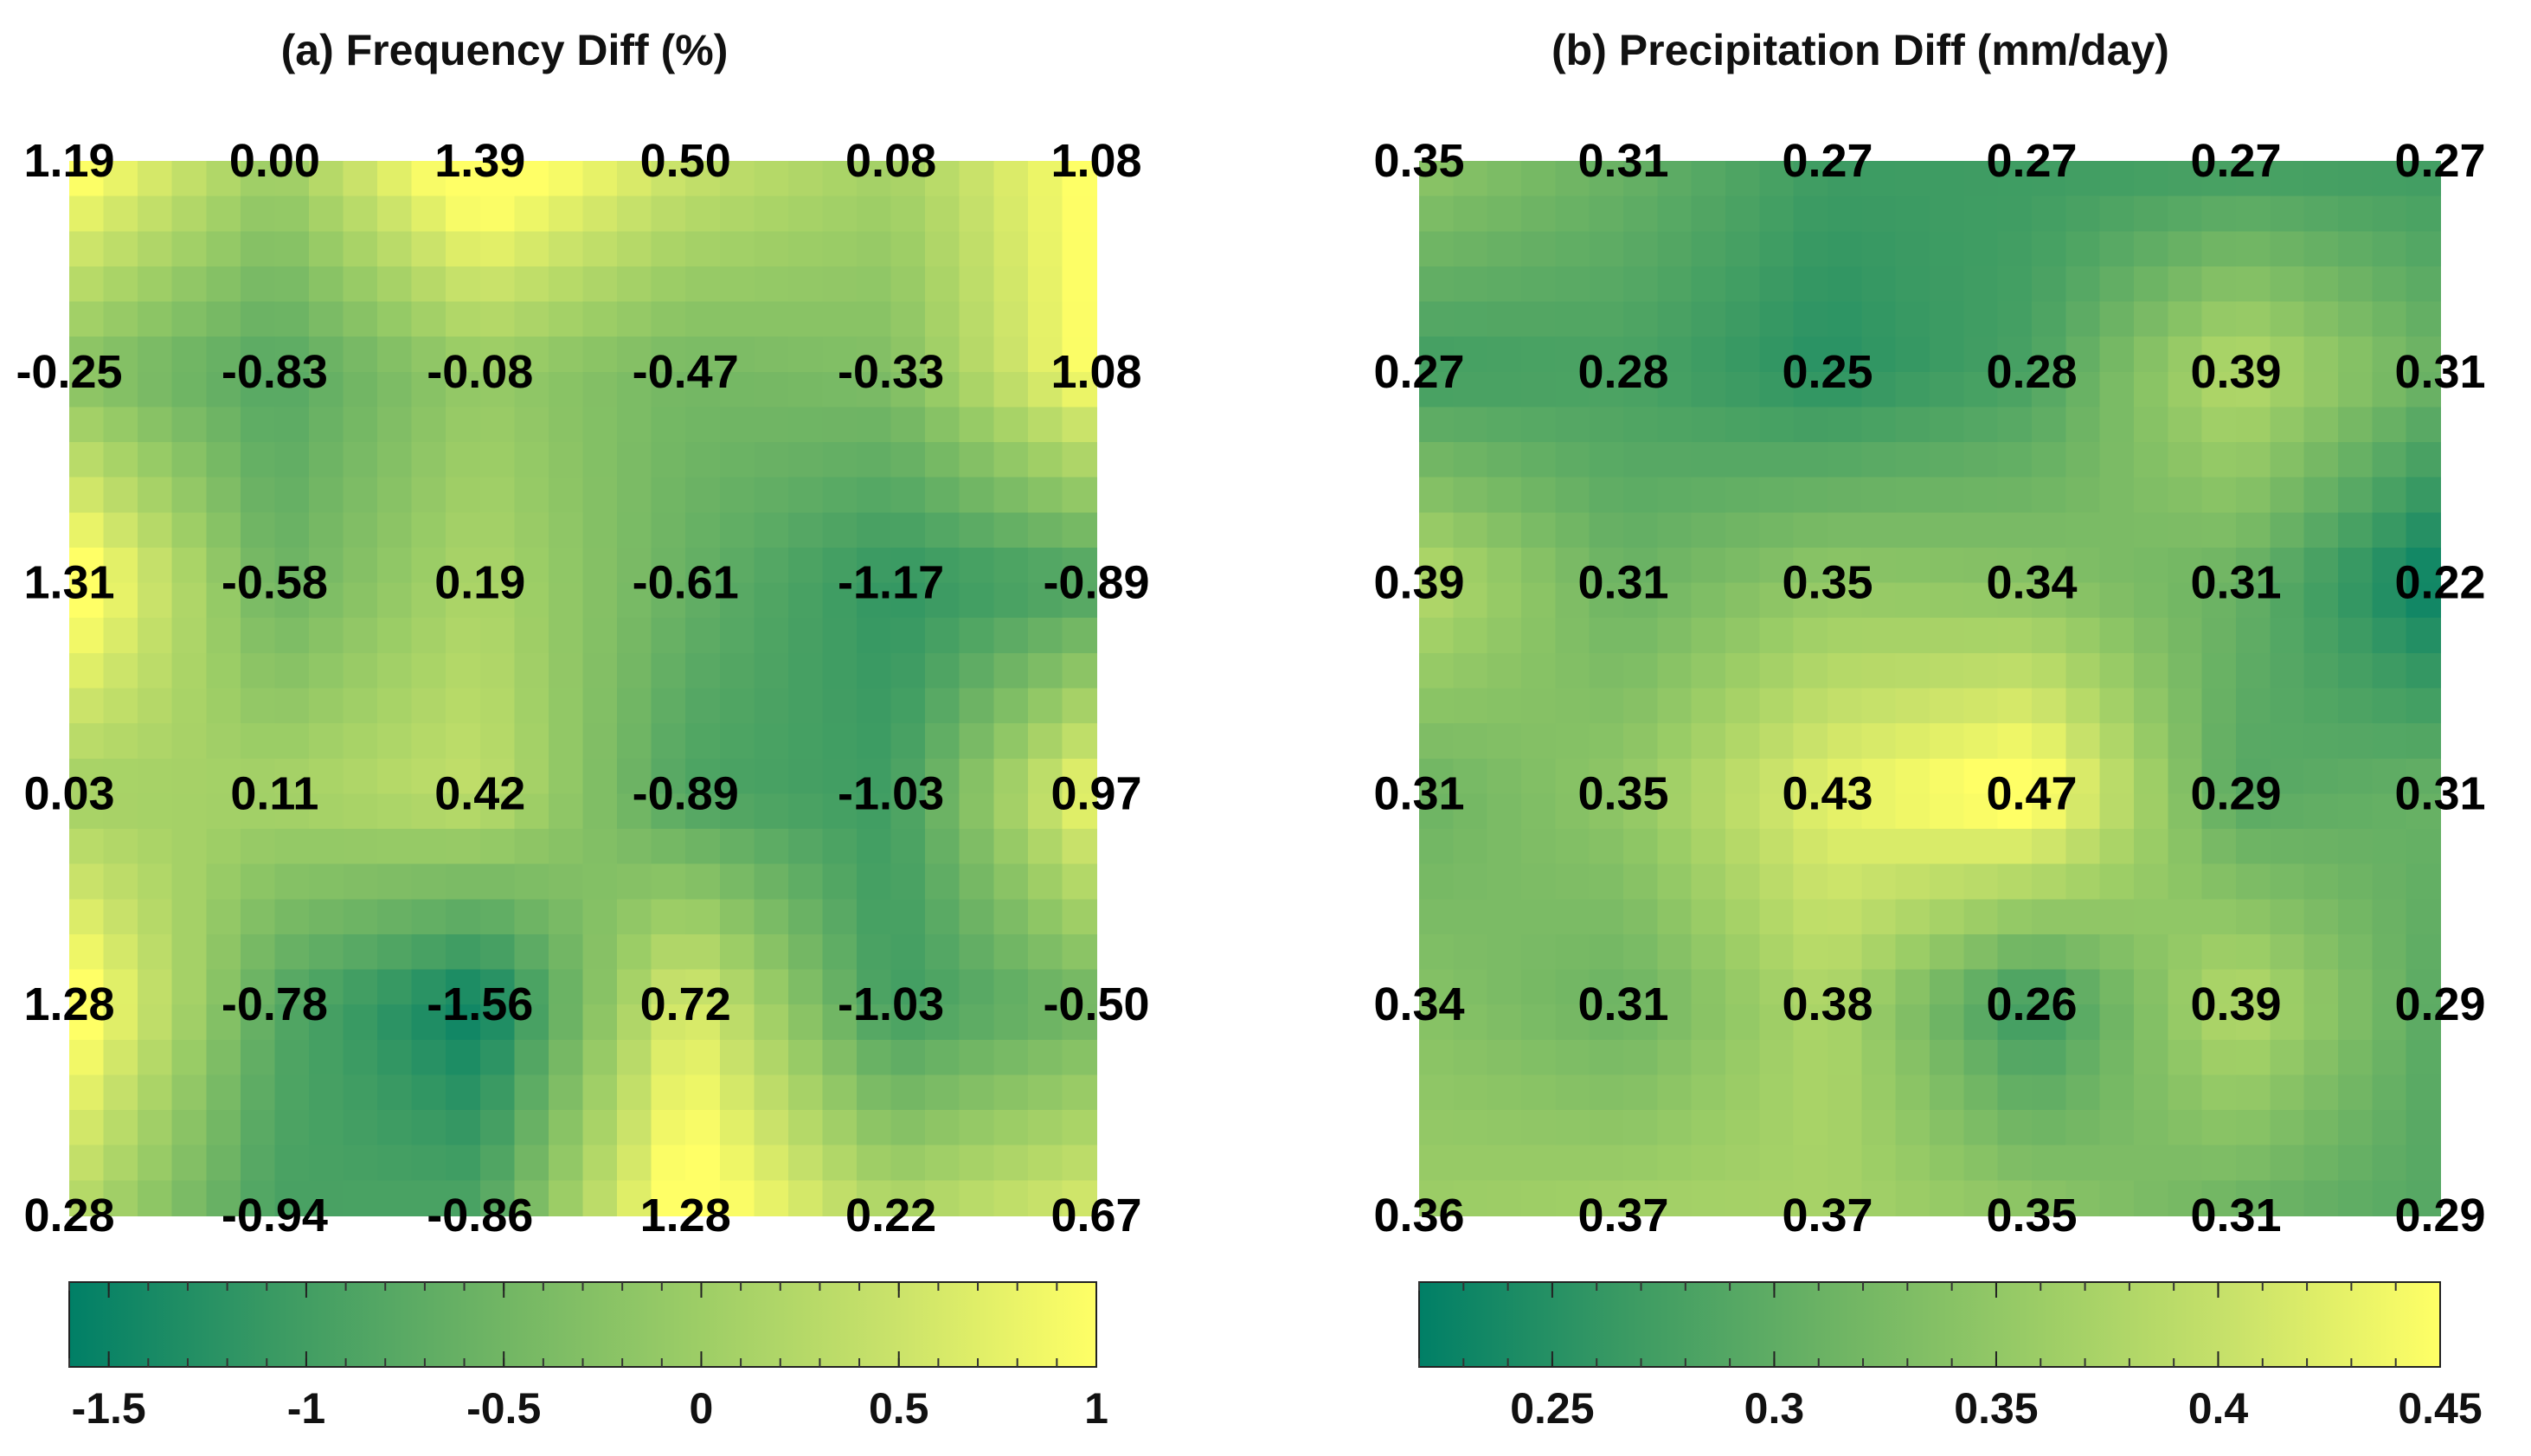 This screenshot has height=1456, width=2531. I want to click on chart-title: (b) Precipitation Diff (mm/day), so click(1860, 50).